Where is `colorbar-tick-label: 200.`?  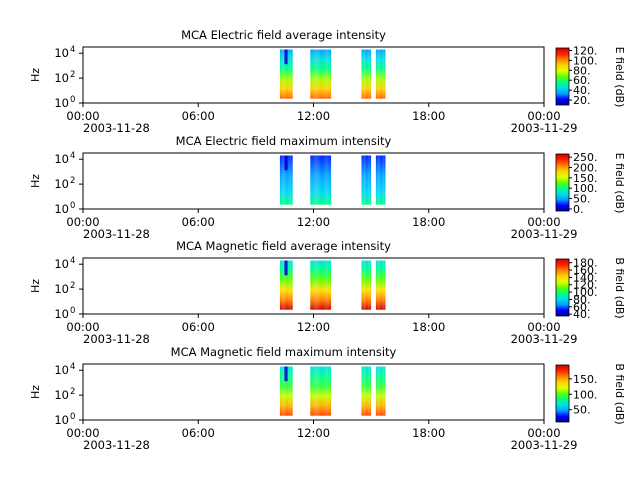 colorbar-tick-label: 200. is located at coordinates (585, 167).